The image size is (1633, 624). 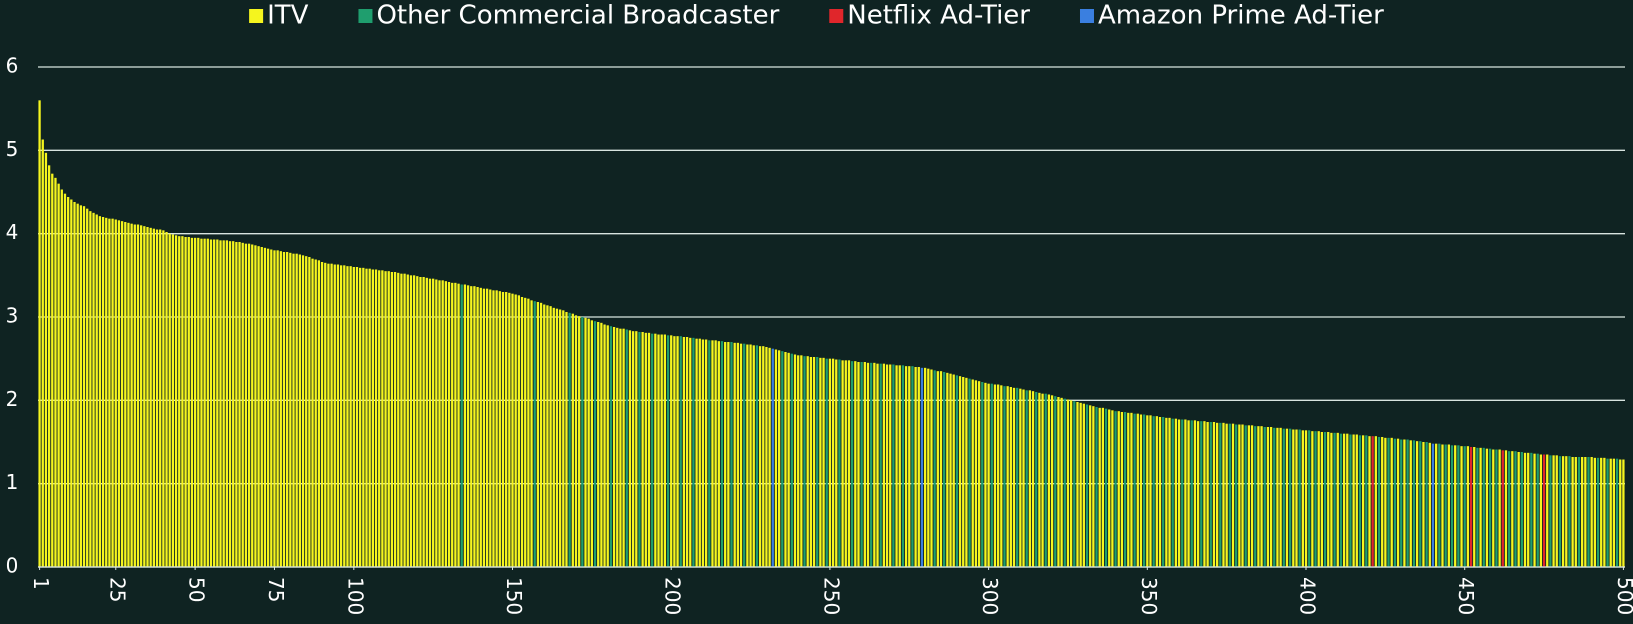 What do you see at coordinates (514, 596) in the screenshot?
I see `x-tick-label: 150` at bounding box center [514, 596].